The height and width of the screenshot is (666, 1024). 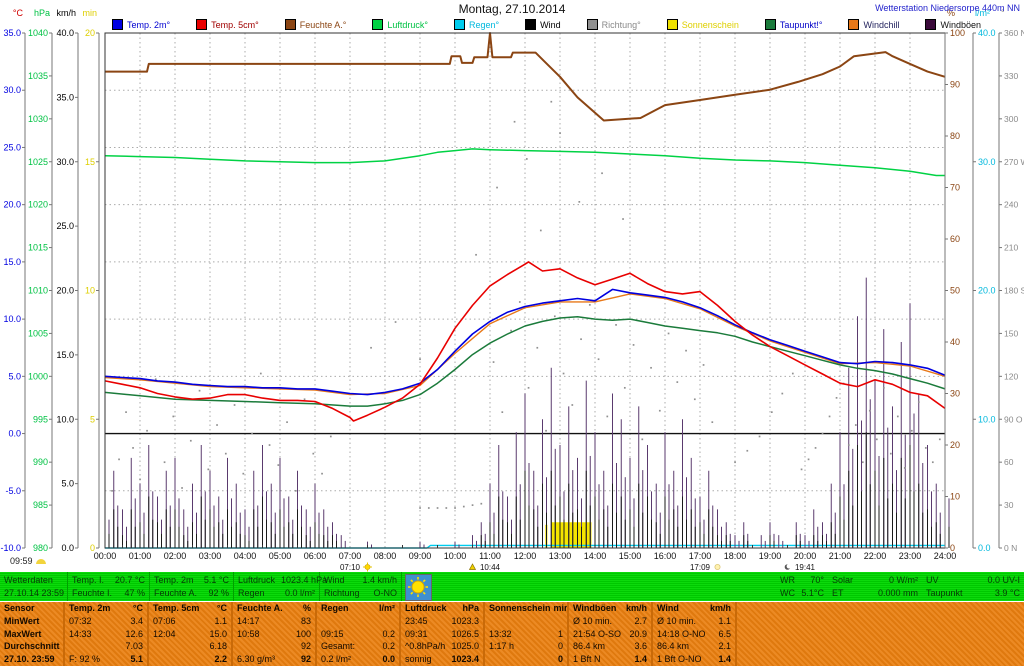 What do you see at coordinates (476, 24) in the screenshot?
I see `legend-item-regen: Regen°` at bounding box center [476, 24].